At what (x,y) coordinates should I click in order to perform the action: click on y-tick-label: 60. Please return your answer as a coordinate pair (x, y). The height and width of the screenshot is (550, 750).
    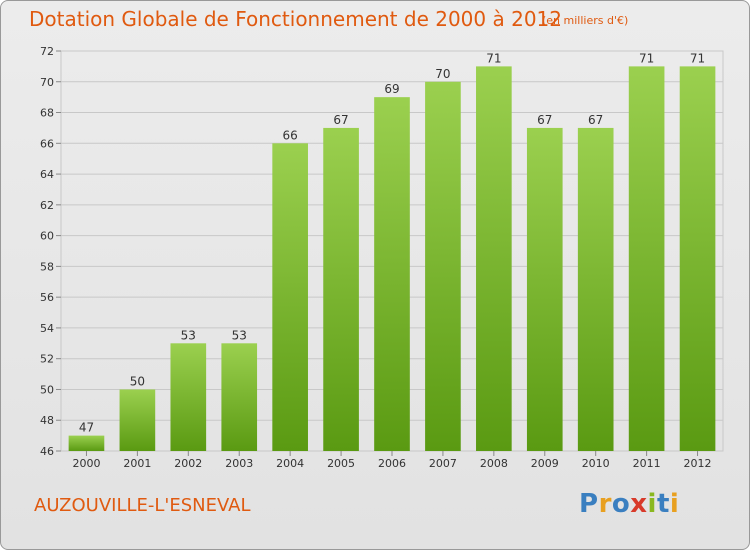
    Looking at the image, I should click on (47, 236).